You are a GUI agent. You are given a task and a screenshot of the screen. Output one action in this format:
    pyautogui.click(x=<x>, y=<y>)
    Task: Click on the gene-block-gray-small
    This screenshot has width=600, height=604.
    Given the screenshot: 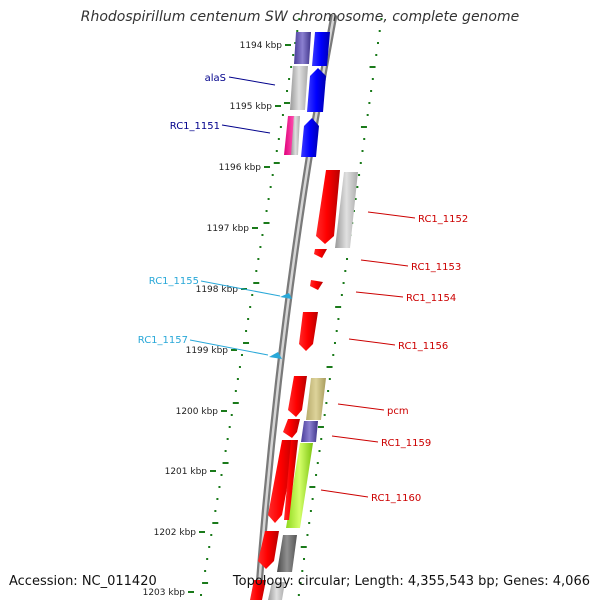 What is the action you would take?
    pyautogui.click(x=295, y=135)
    